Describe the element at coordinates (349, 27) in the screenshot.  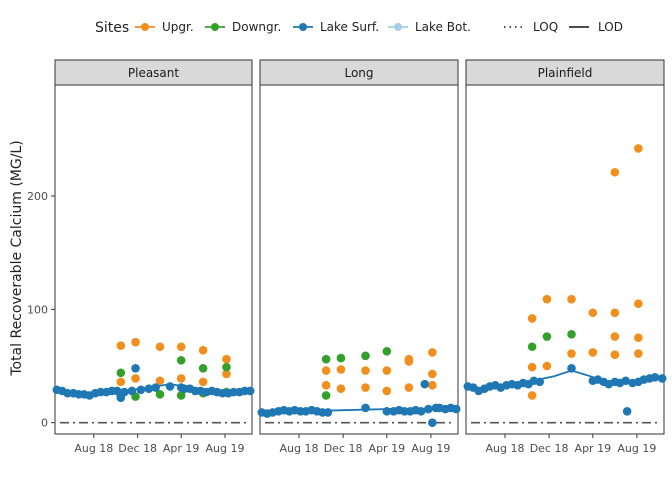
I see `legend-entry-label: Lake Surf.` at that location.